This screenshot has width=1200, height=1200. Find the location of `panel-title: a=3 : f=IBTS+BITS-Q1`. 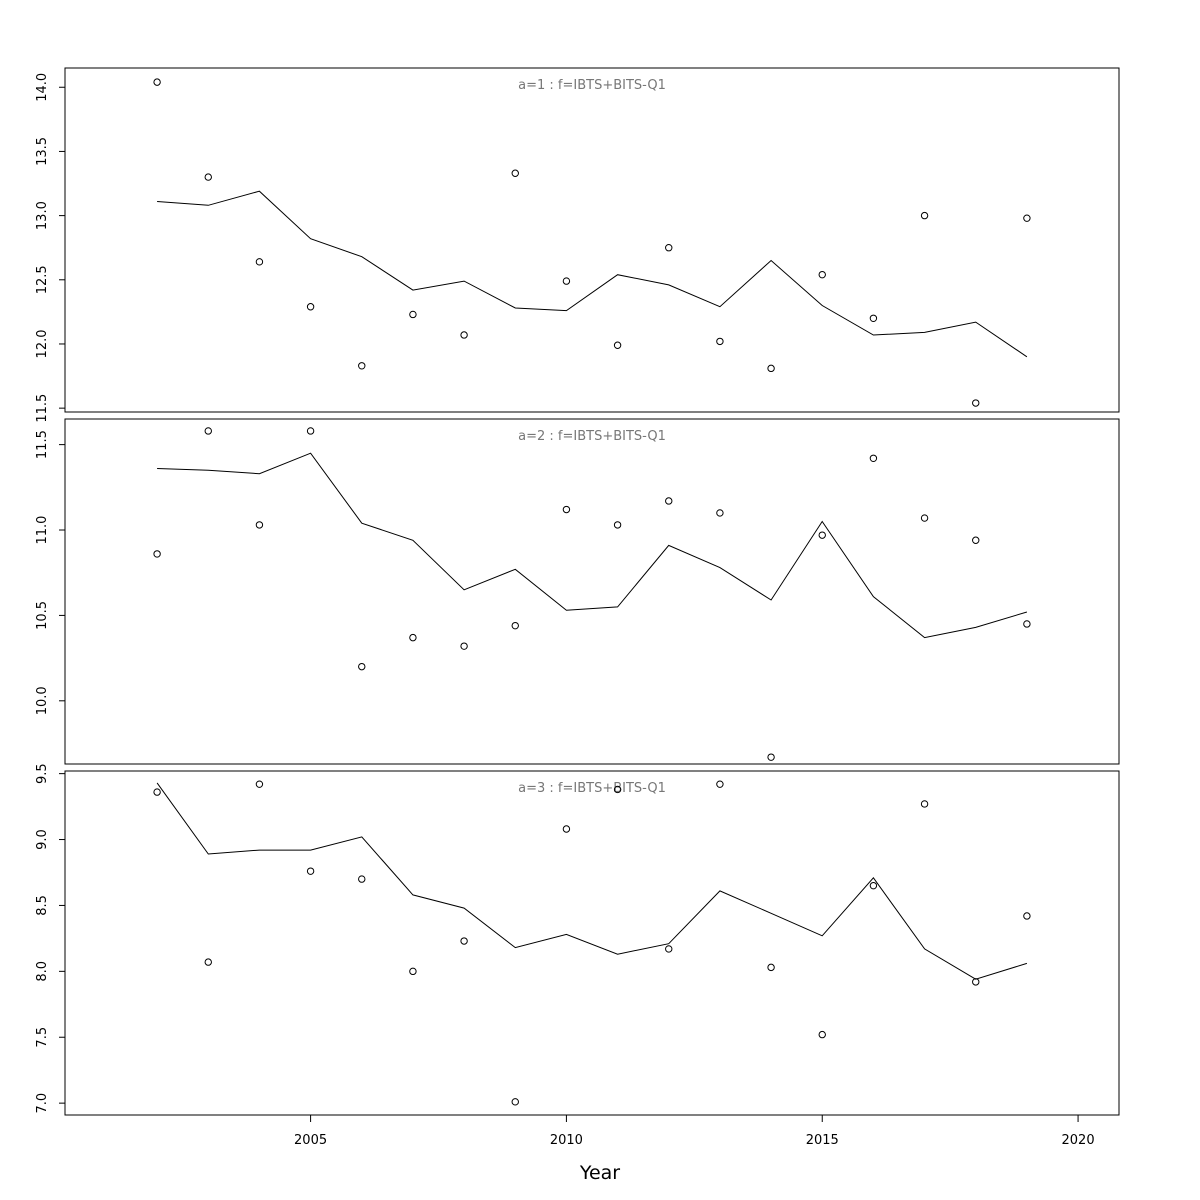

panel-title: a=3 : f=IBTS+BITS-Q1 is located at coordinates (592, 788).